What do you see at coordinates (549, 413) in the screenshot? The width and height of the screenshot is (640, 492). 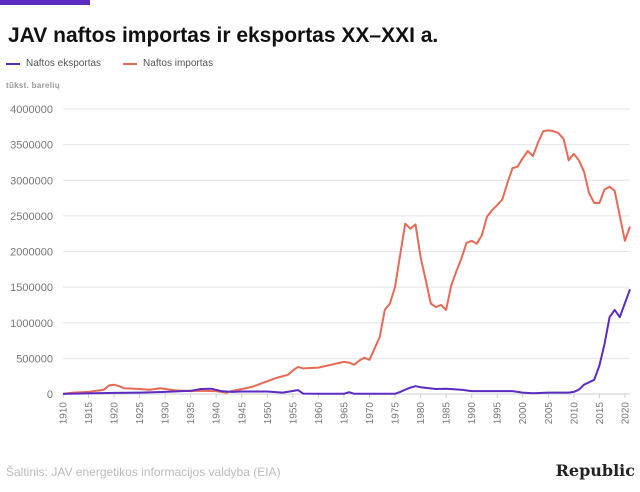 I see `x-tick-label: 2005` at bounding box center [549, 413].